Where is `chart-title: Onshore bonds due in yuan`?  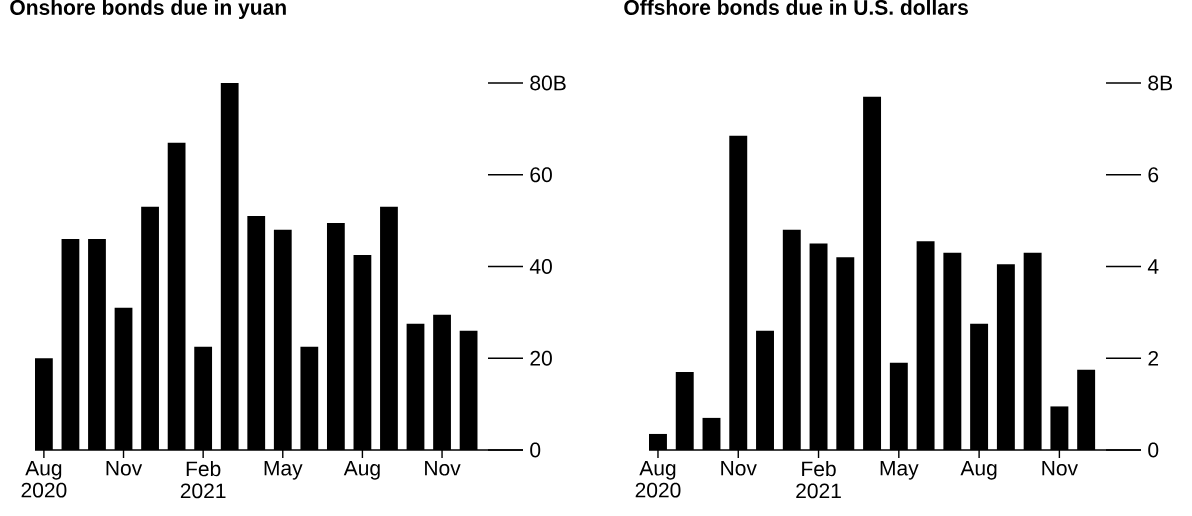 chart-title: Onshore bonds due in yuan is located at coordinates (148, 10).